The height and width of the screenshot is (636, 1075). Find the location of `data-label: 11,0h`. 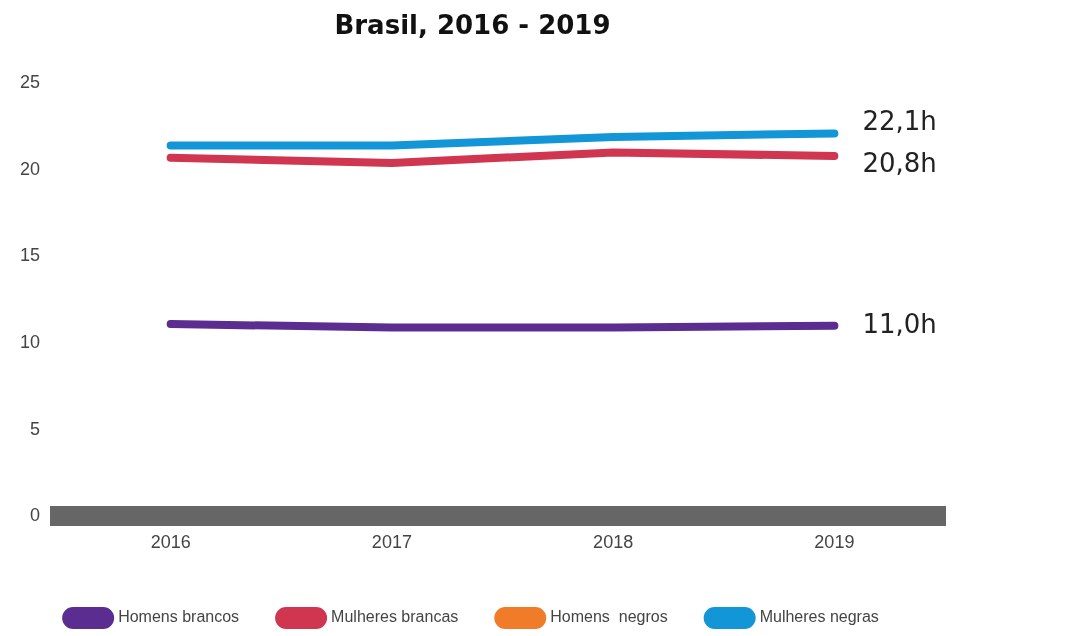

data-label: 11,0h is located at coordinates (899, 323).